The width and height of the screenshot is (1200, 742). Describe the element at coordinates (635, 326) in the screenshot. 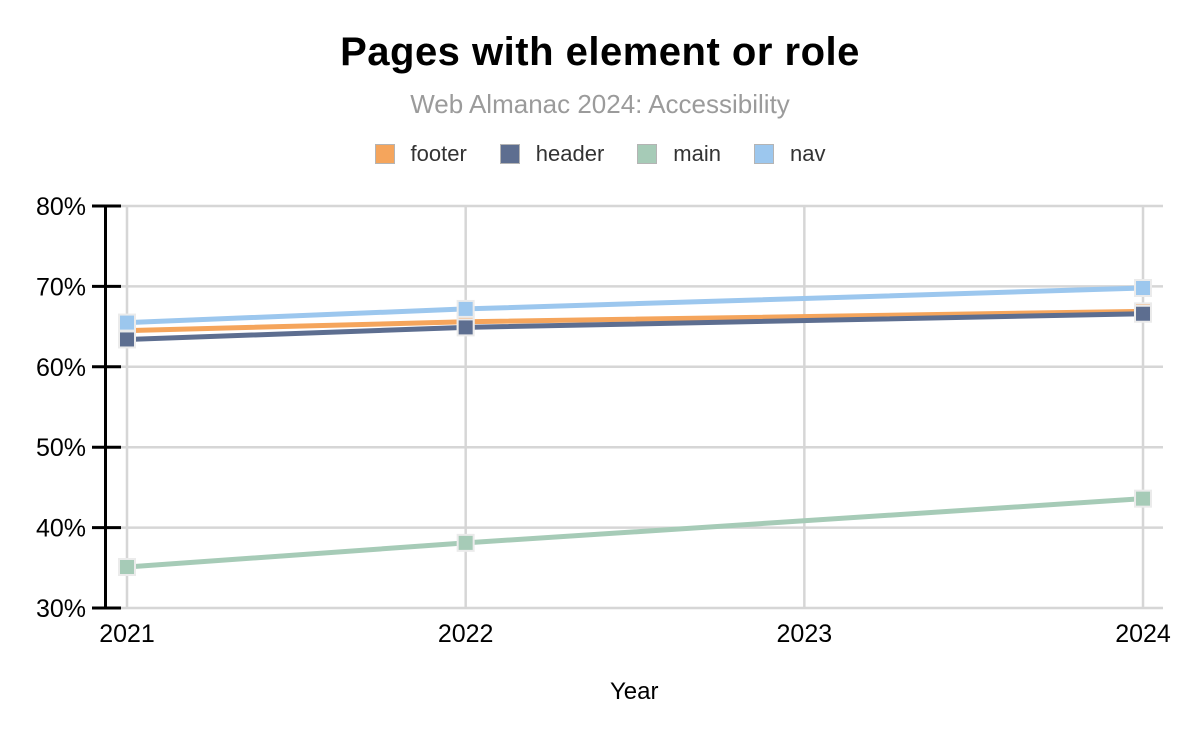

I see `series-markers-header` at that location.